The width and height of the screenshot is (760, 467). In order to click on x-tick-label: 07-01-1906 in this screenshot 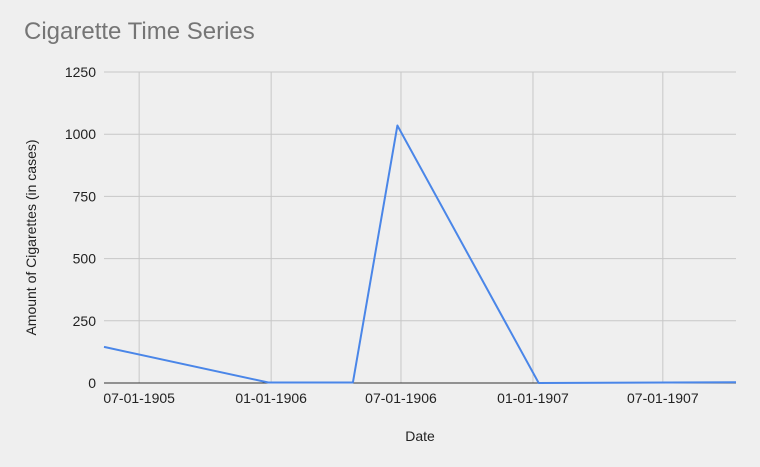, I will do `click(401, 398)`.